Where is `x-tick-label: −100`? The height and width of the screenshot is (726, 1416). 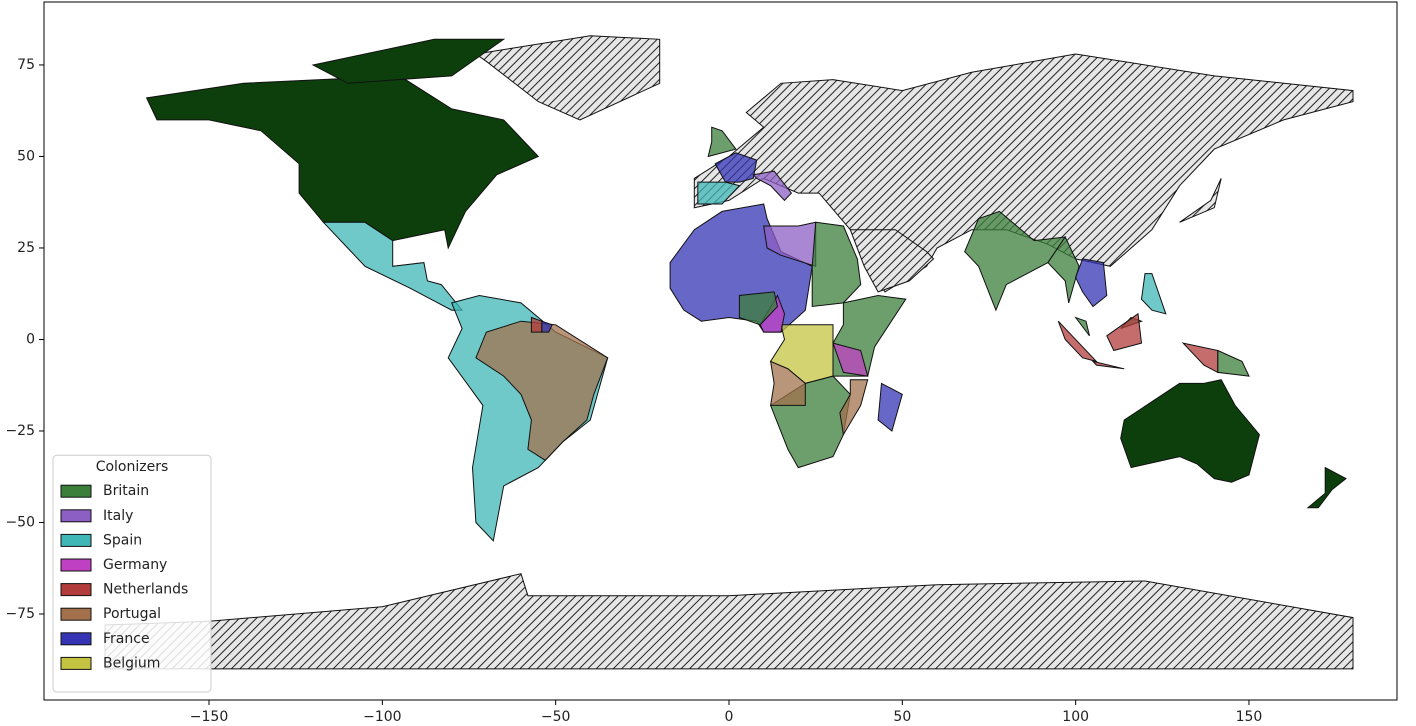 x-tick-label: −100 is located at coordinates (382, 717).